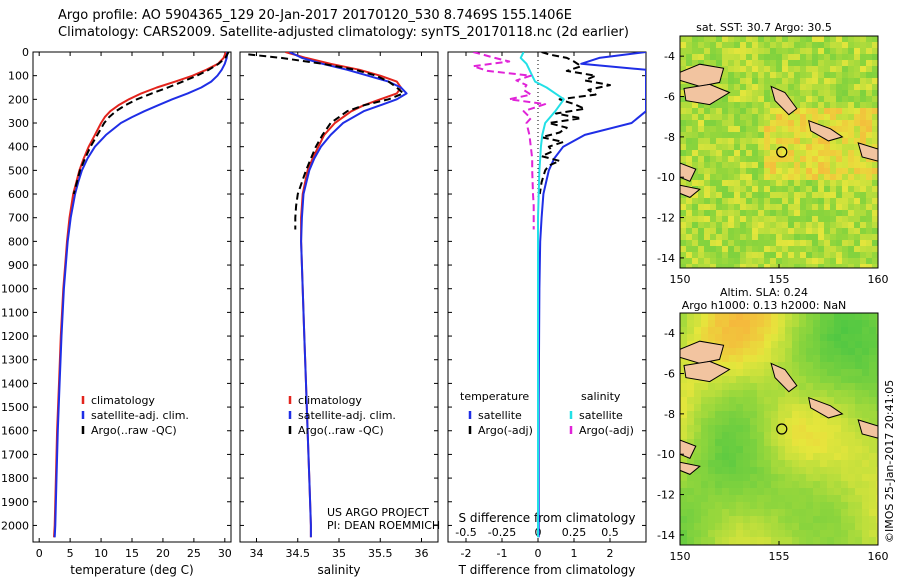 The height and width of the screenshot is (580, 900). What do you see at coordinates (669, 97) in the screenshot?
I see `map-y-tick-label: -6` at bounding box center [669, 97].